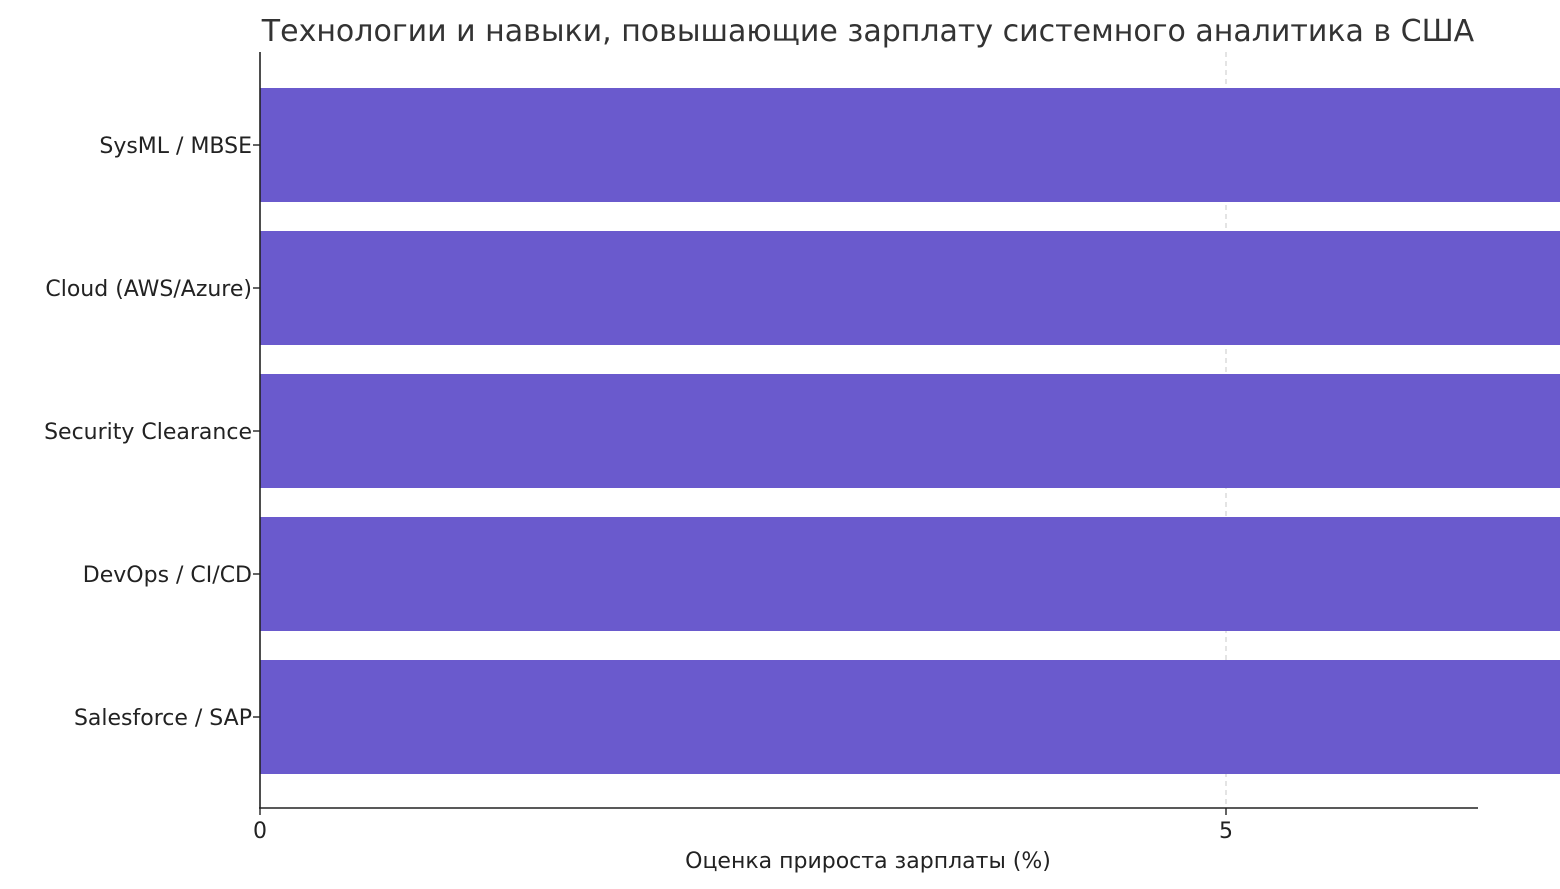  What do you see at coordinates (148, 289) in the screenshot?
I see `y-tick-label: Cloud (AWS/Azure)` at bounding box center [148, 289].